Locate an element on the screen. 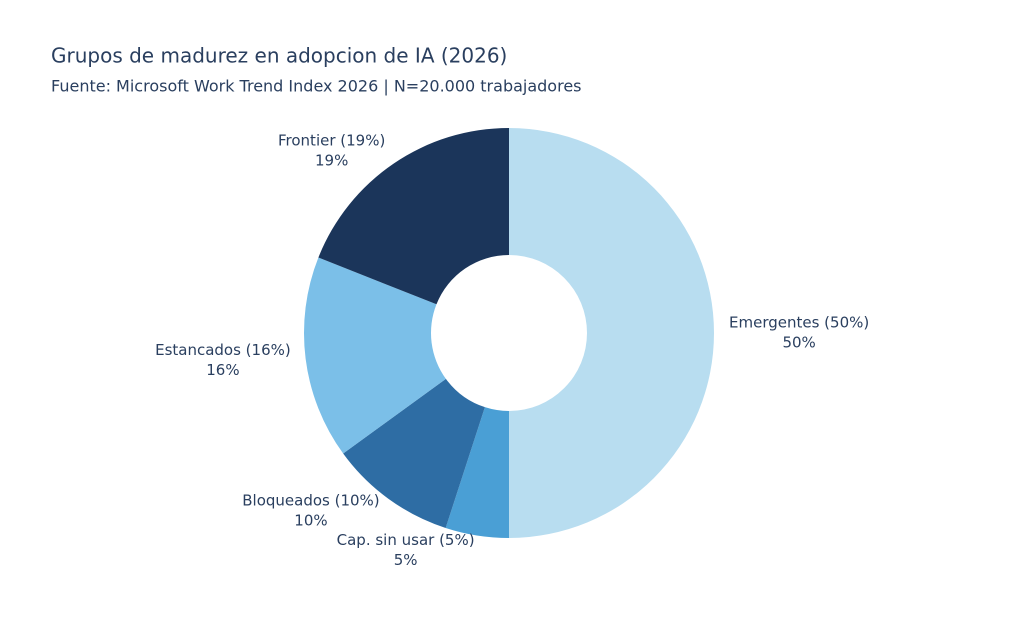 This screenshot has width=1024, height=640. slice-label: Cap. sin usar (5%) is located at coordinates (406, 540).